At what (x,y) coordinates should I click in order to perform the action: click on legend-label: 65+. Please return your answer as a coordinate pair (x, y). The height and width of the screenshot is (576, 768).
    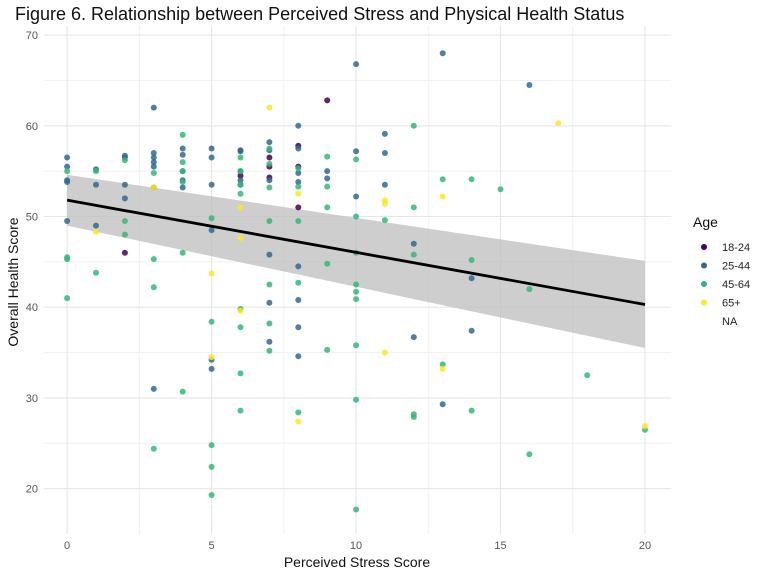
    Looking at the image, I should click on (731, 304).